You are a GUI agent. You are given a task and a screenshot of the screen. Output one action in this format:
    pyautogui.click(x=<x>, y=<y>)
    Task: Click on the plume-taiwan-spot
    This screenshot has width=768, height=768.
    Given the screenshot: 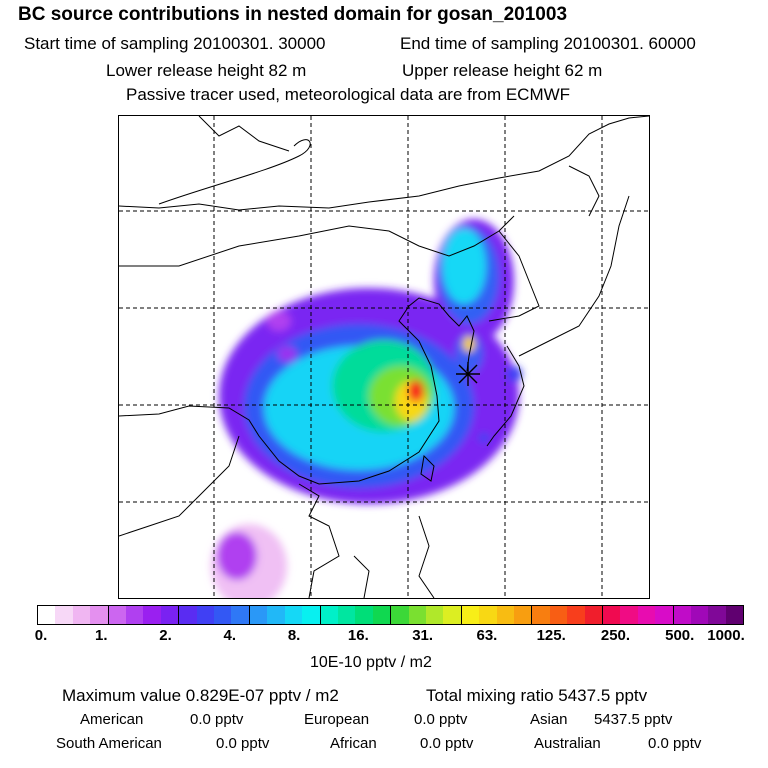 What is the action you would take?
    pyautogui.click(x=484, y=438)
    